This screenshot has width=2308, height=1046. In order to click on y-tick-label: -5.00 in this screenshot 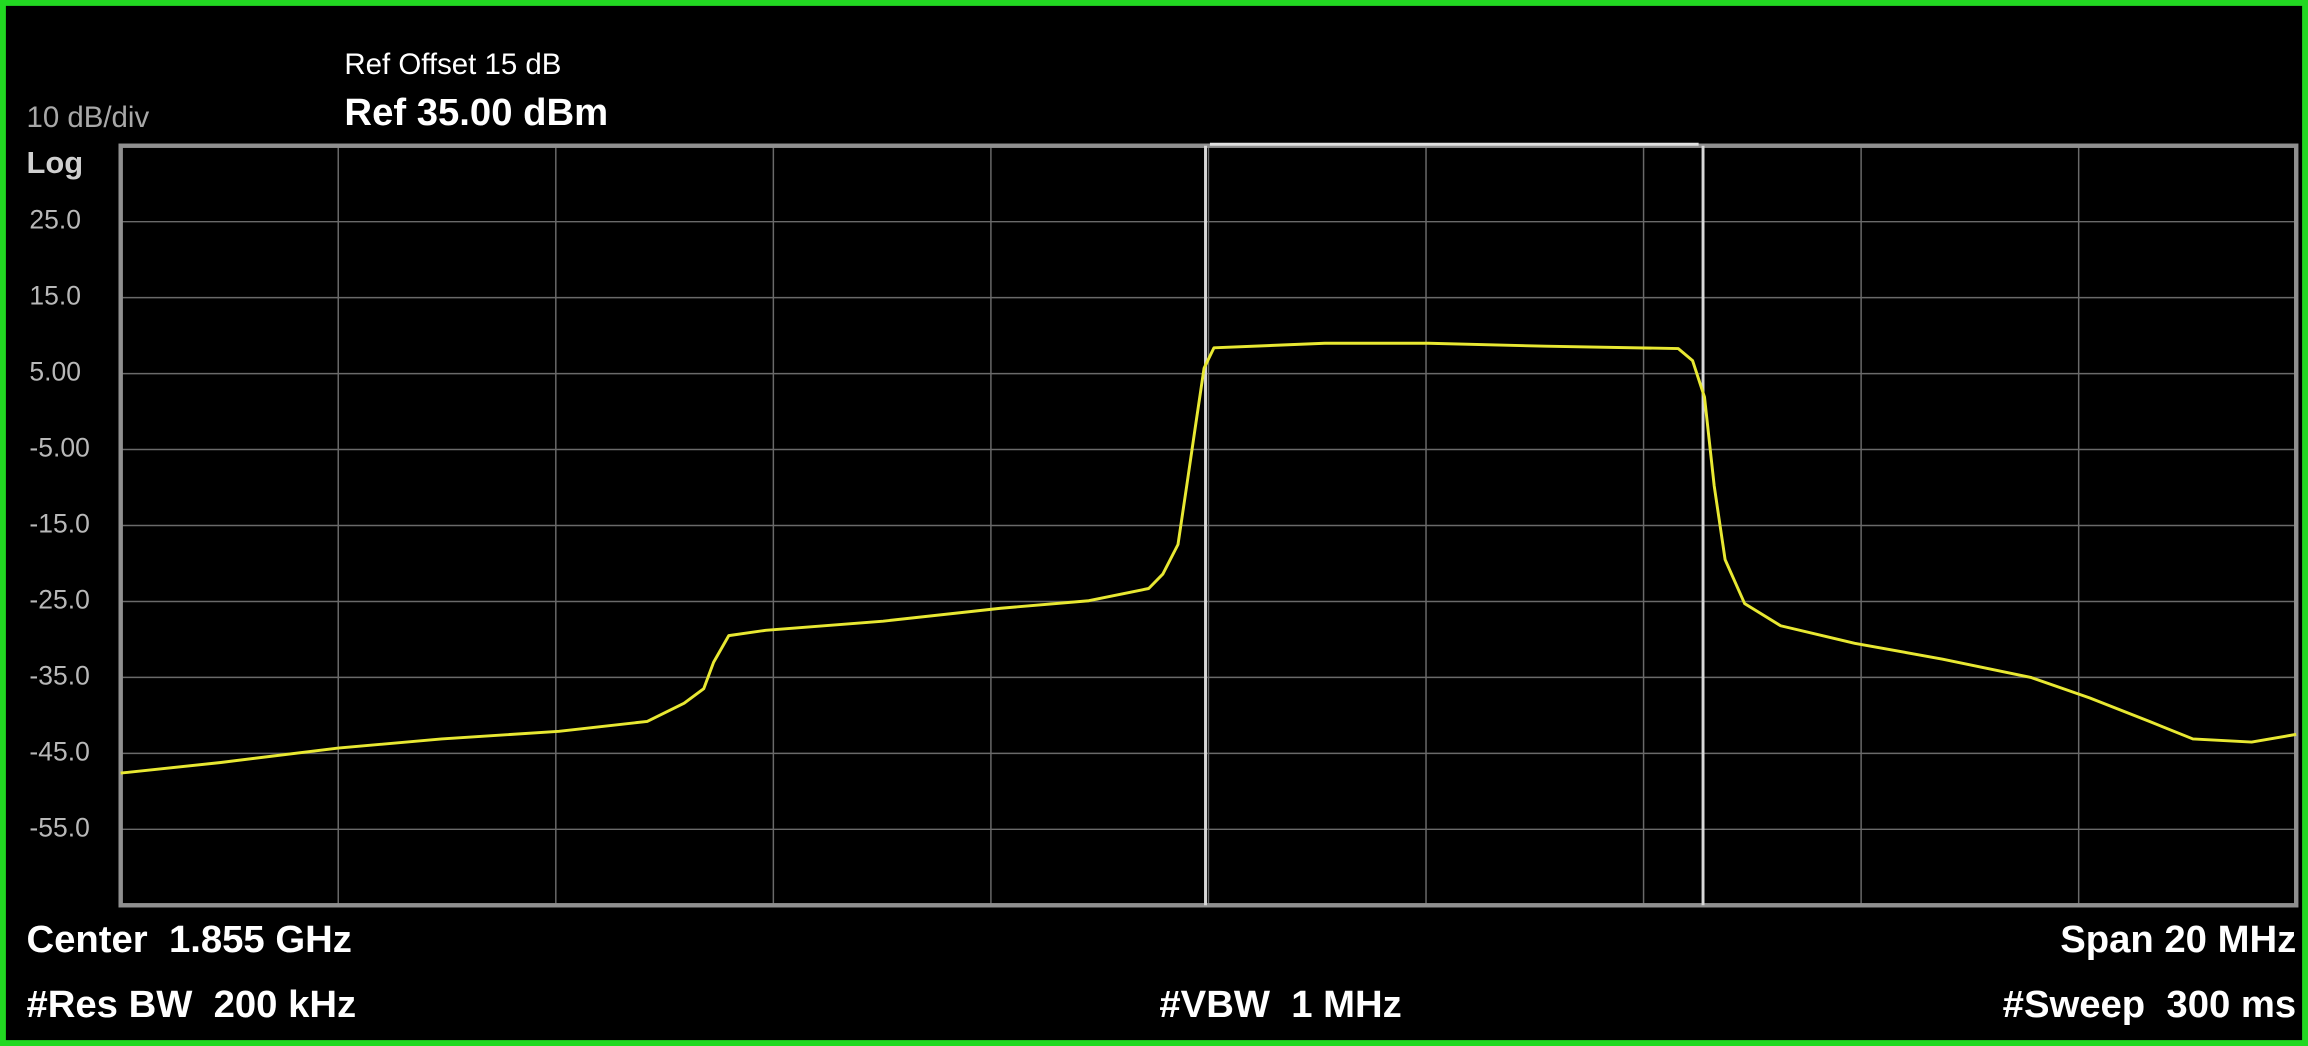, I will do `click(59, 448)`.